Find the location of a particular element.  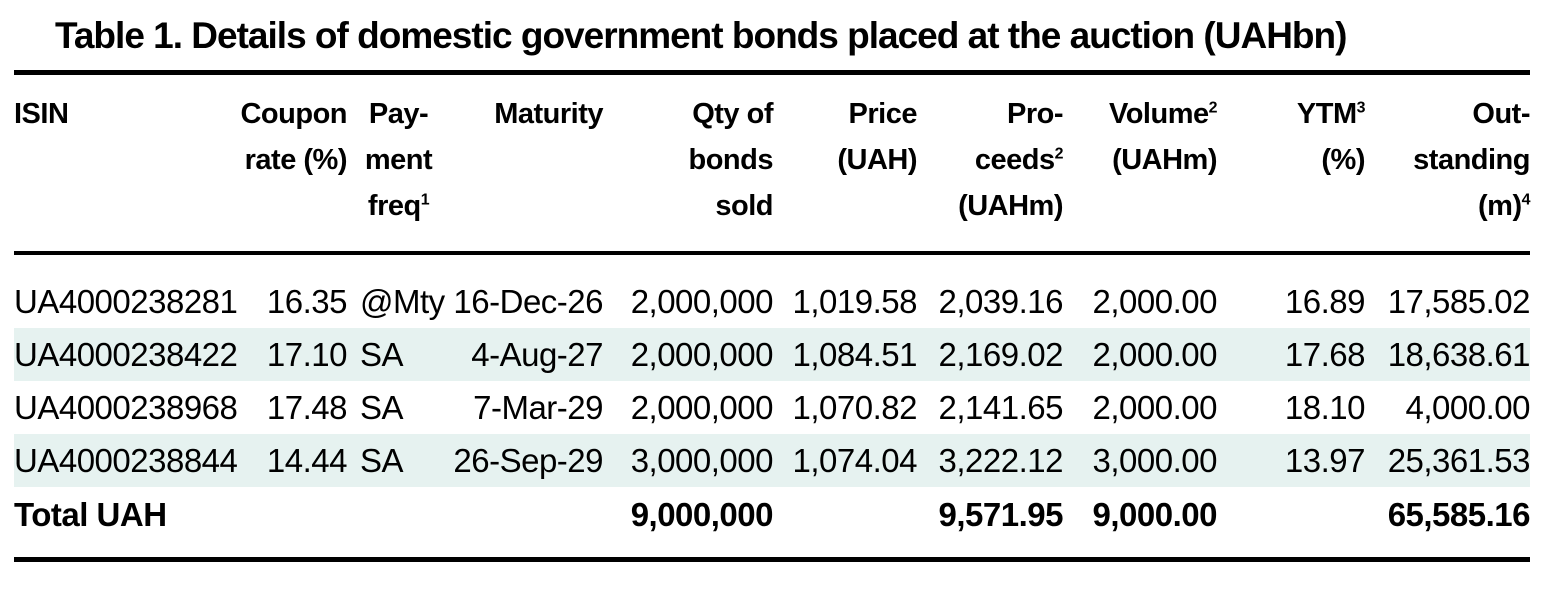

cell-ytm: 18.10 is located at coordinates (1325, 407).